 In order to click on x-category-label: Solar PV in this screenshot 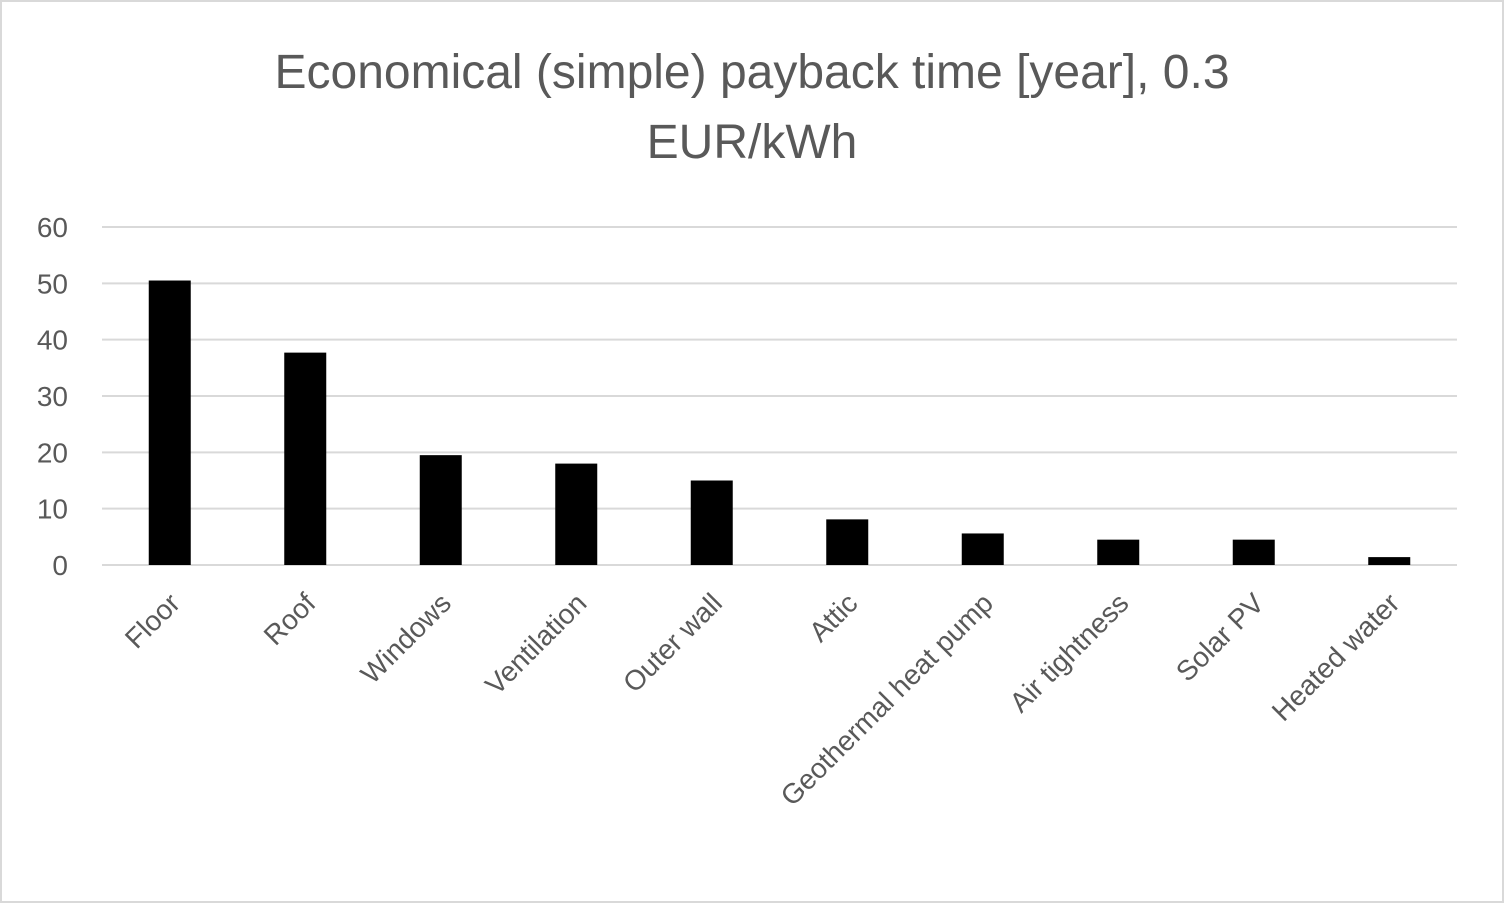, I will do `click(1220, 637)`.